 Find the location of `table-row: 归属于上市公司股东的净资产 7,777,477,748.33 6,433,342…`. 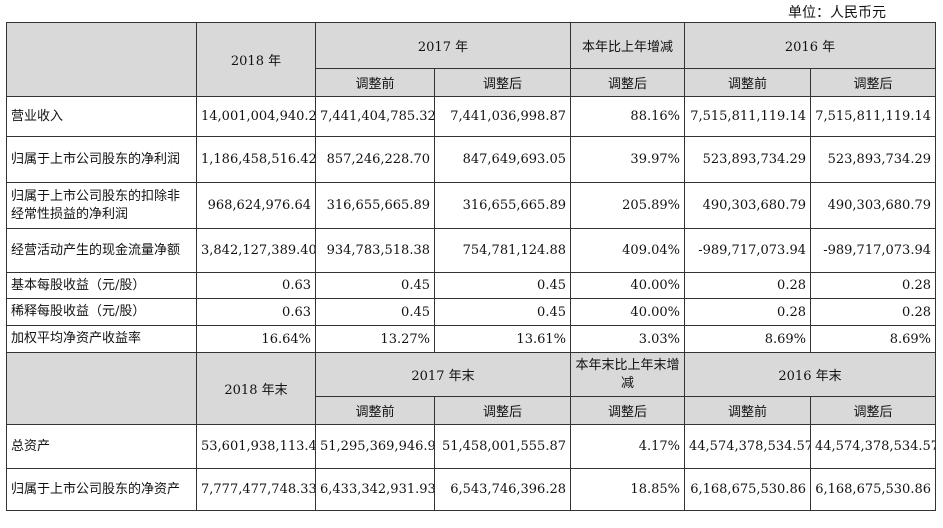

table-row: 归属于上市公司股东的净资产 7,777,477,748.33 6,433,342… is located at coordinates (471, 489).